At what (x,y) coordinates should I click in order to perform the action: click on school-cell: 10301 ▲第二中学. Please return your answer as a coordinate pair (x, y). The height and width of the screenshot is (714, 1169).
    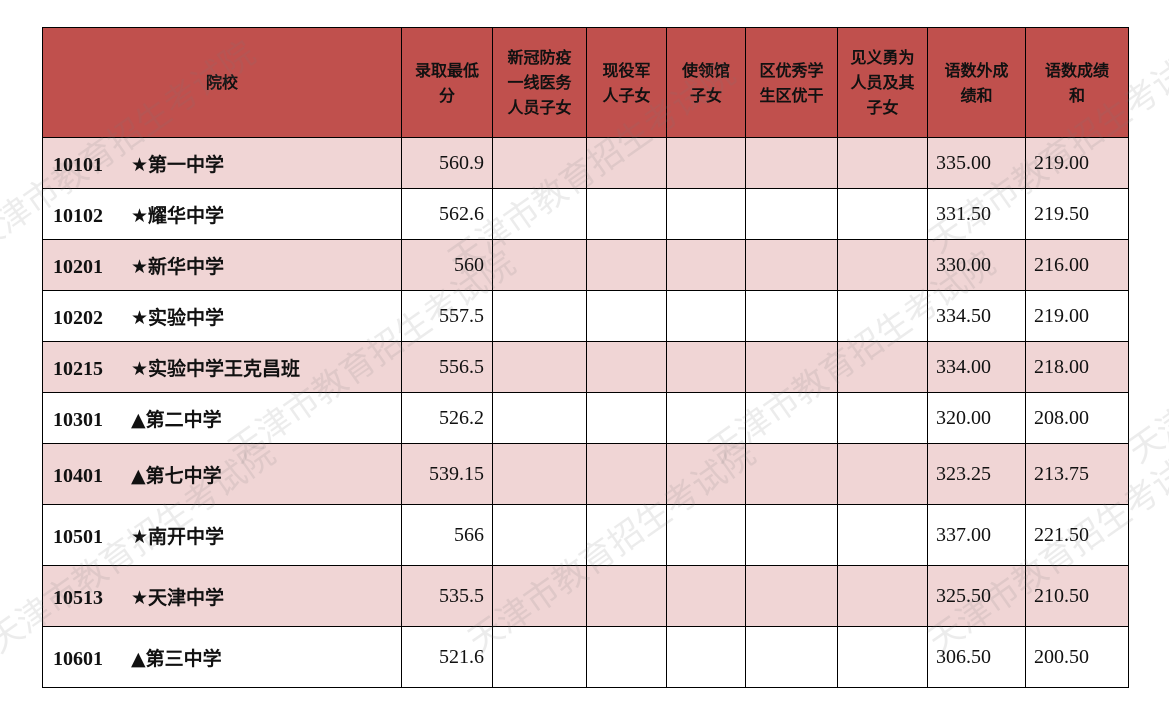
    Looking at the image, I should click on (222, 418).